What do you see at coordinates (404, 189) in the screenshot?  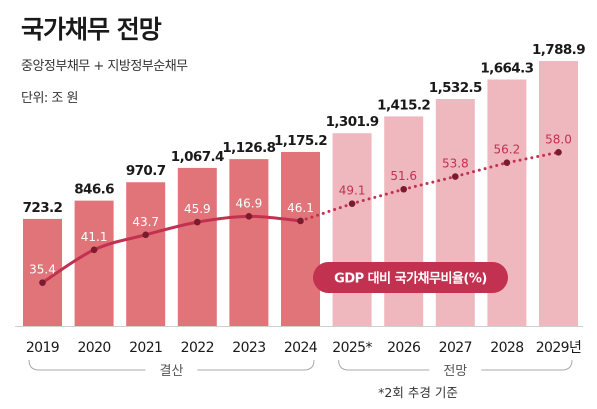 I see `ratio-dot-2026` at bounding box center [404, 189].